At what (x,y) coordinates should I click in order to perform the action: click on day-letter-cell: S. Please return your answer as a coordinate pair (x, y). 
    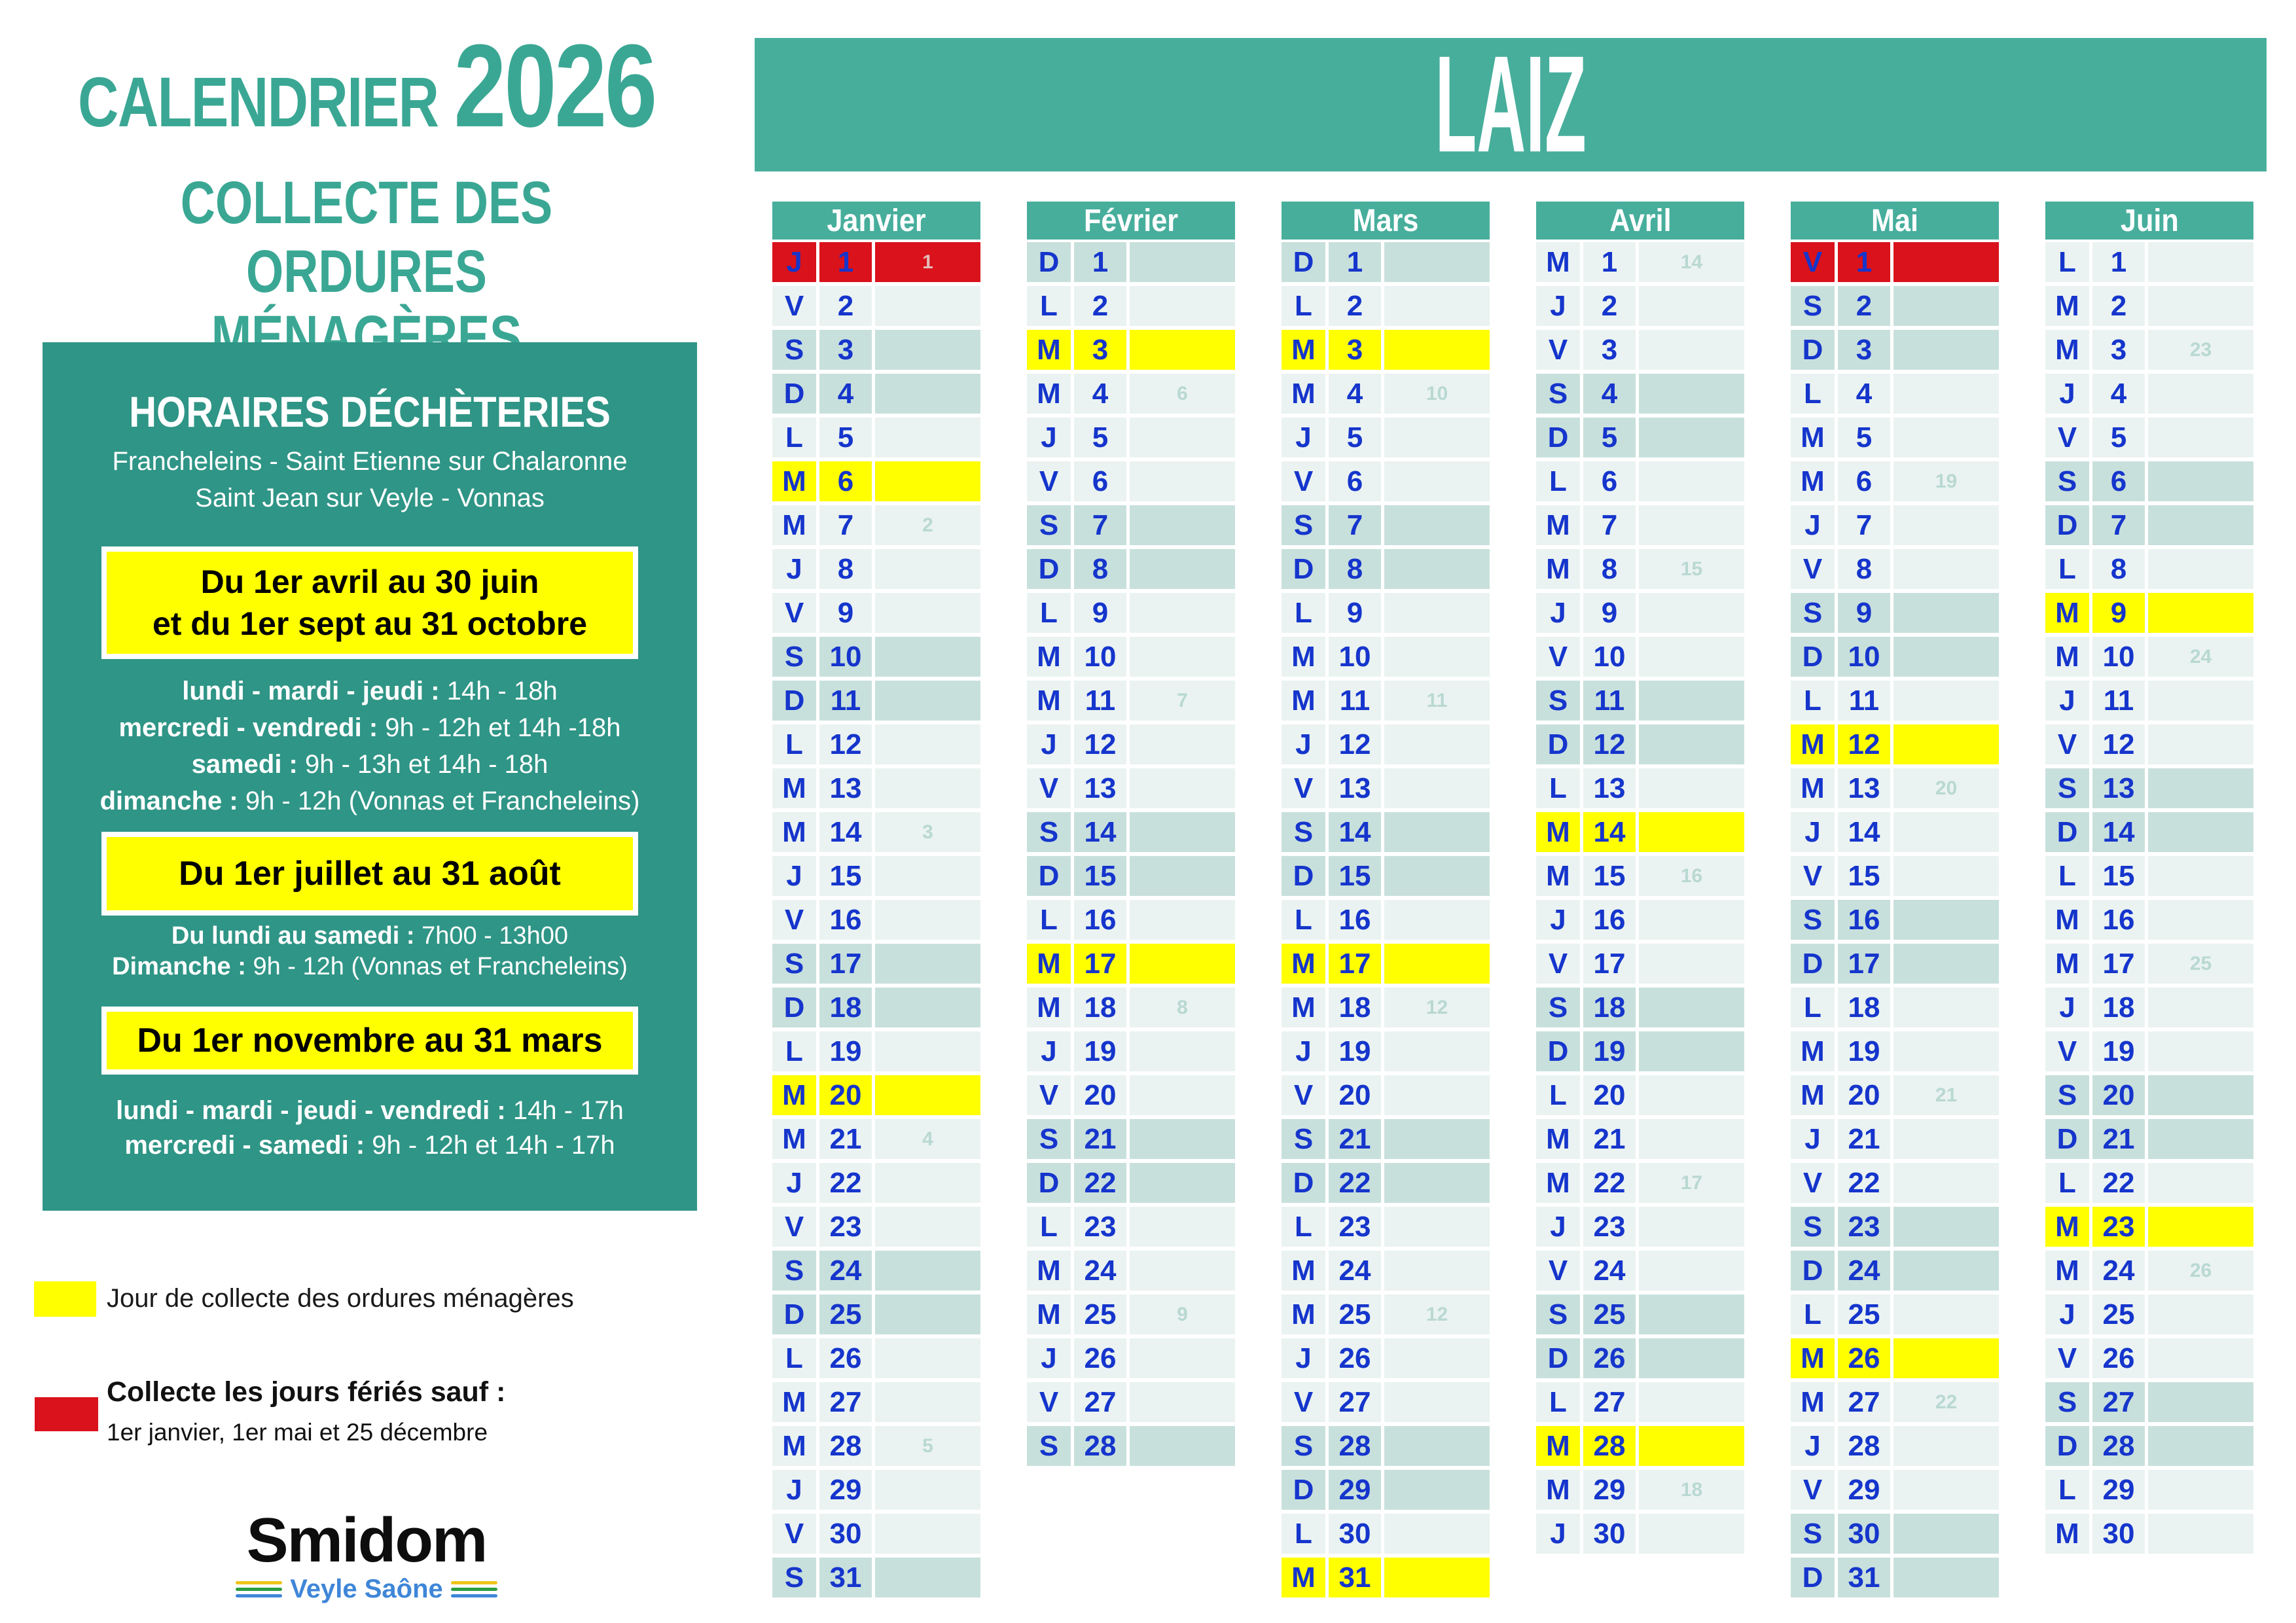
    Looking at the image, I should click on (1813, 613).